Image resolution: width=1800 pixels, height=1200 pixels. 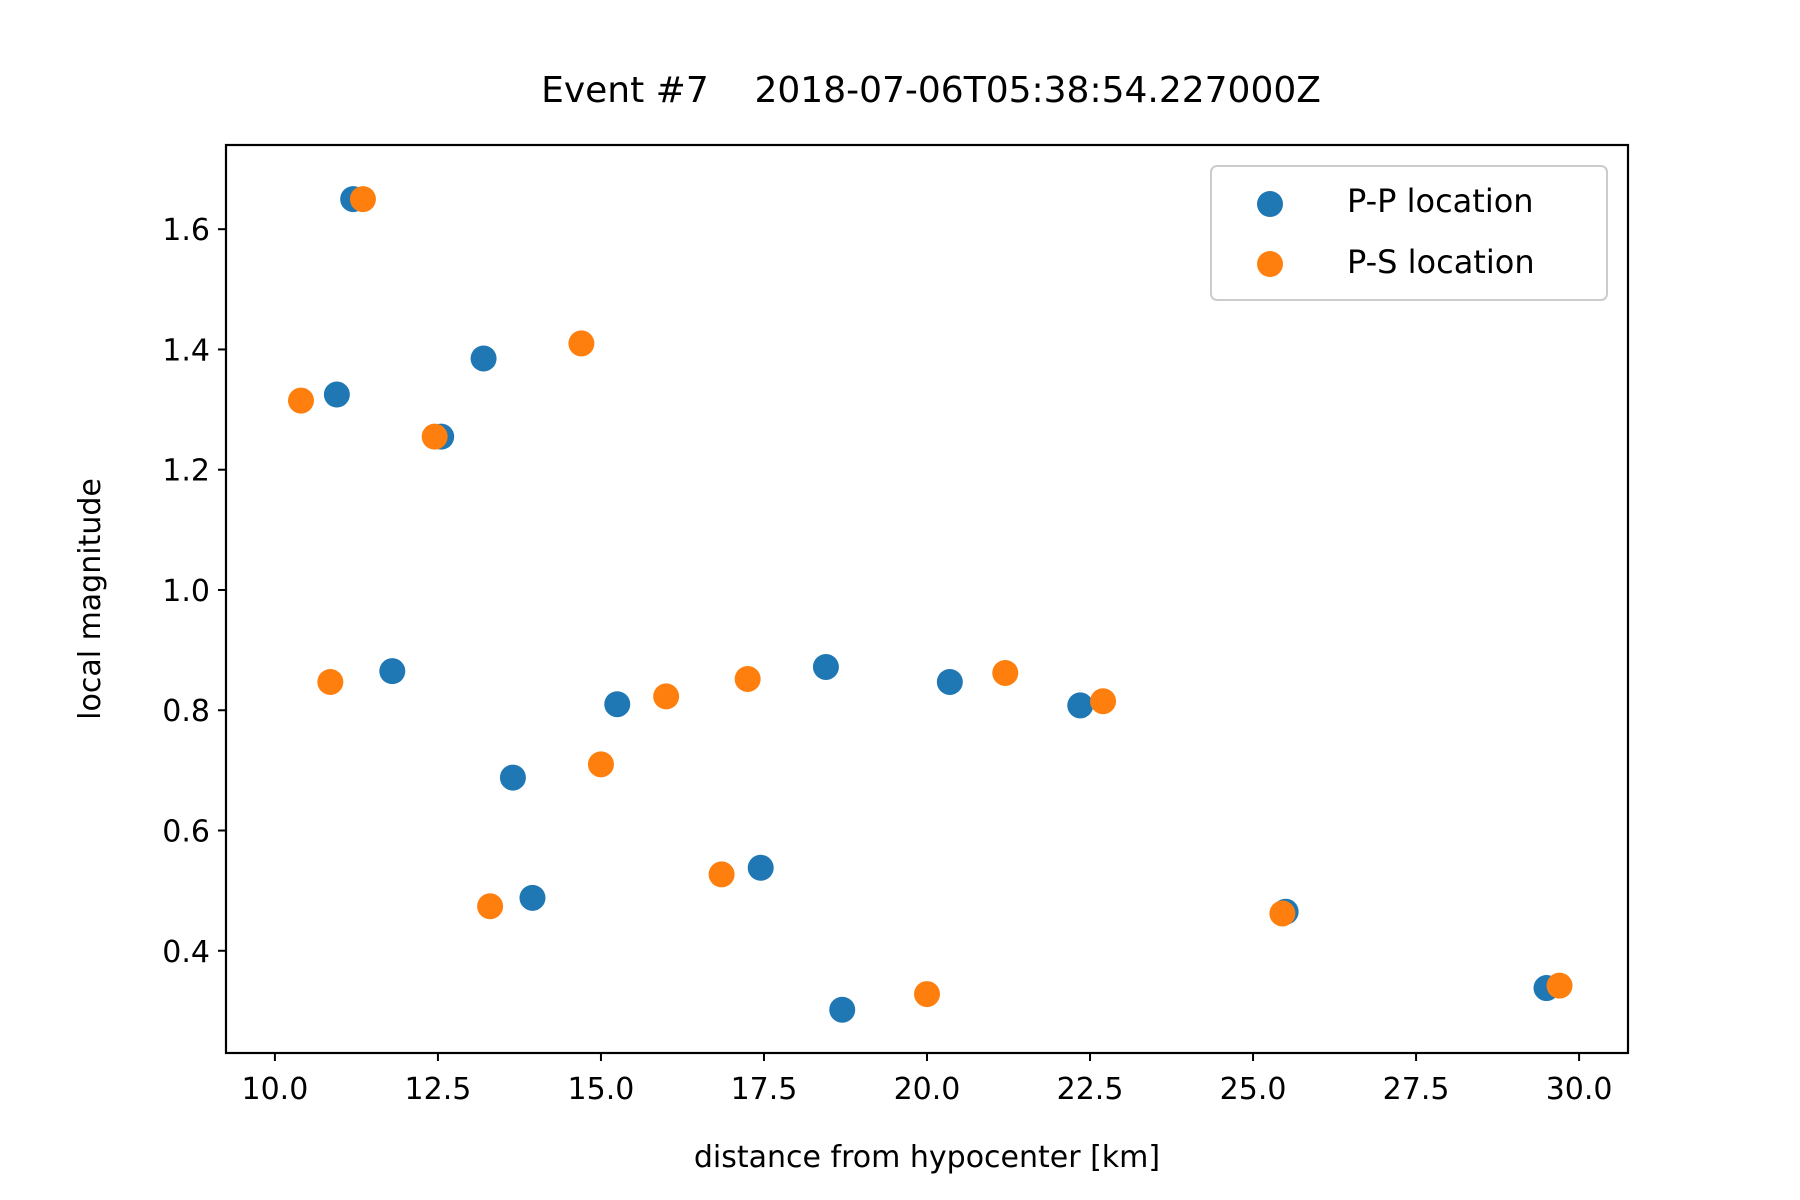 I want to click on y-axis-ticks: 0.4 0.6 0.8 1.0 1.2 1.4 1.6, so click(x=194, y=591).